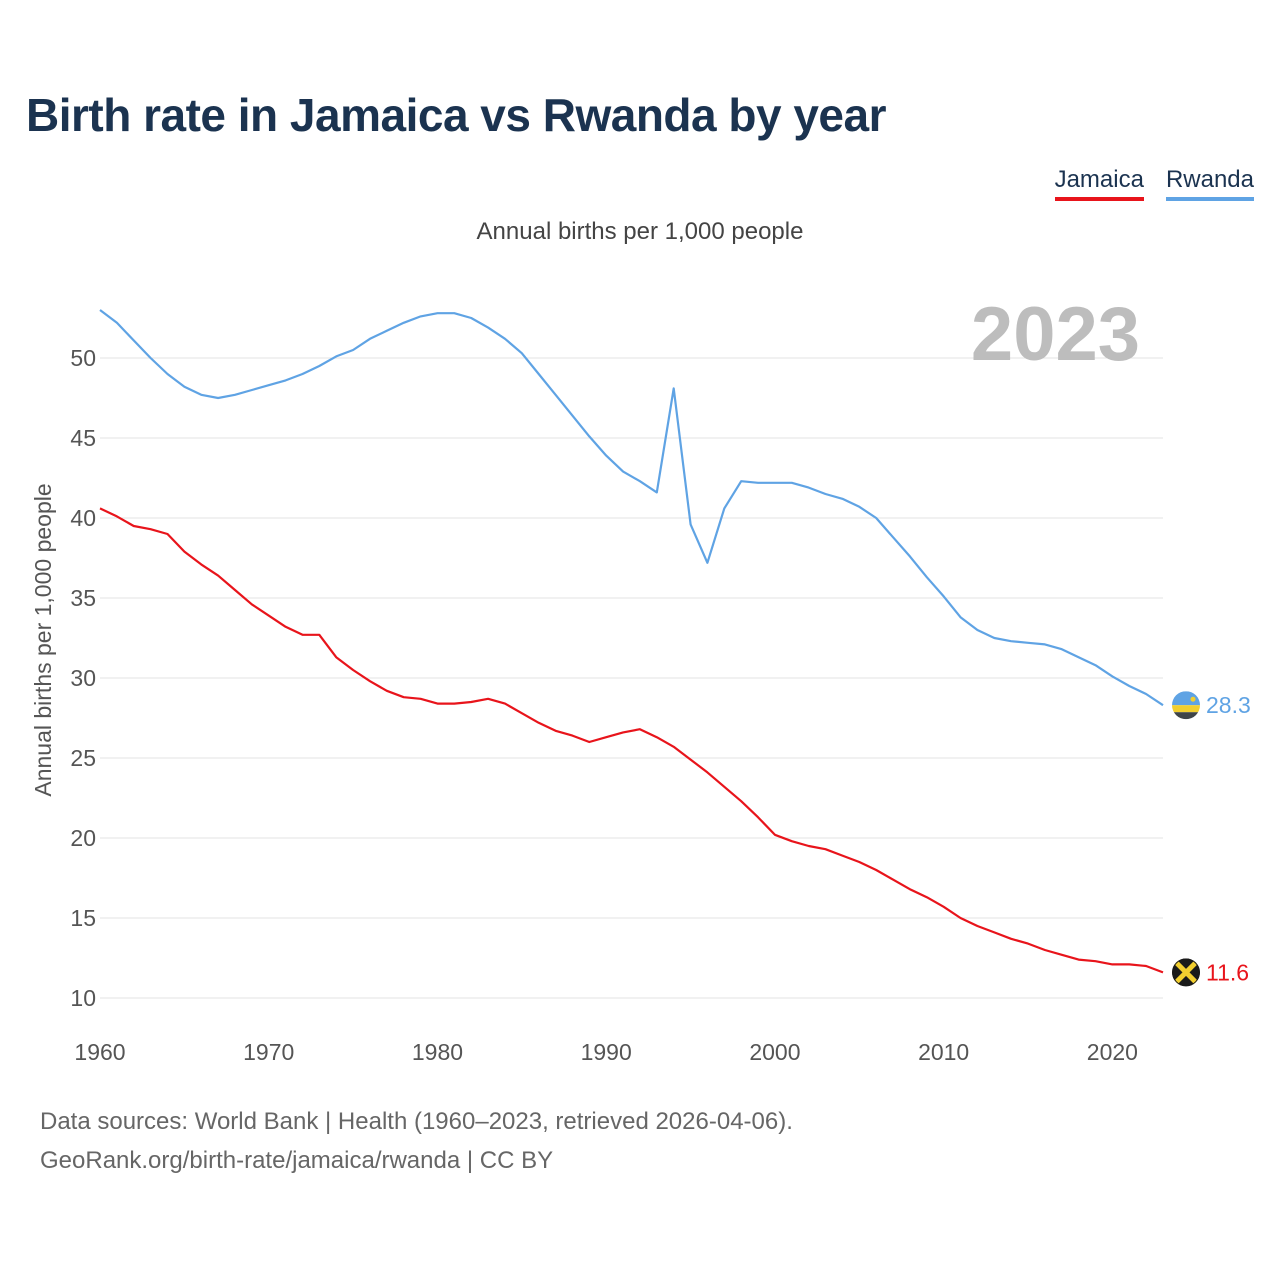 Image resolution: width=1280 pixels, height=1280 pixels. Describe the element at coordinates (1228, 705) in the screenshot. I see `end-label-rwanda: 28.3` at that location.